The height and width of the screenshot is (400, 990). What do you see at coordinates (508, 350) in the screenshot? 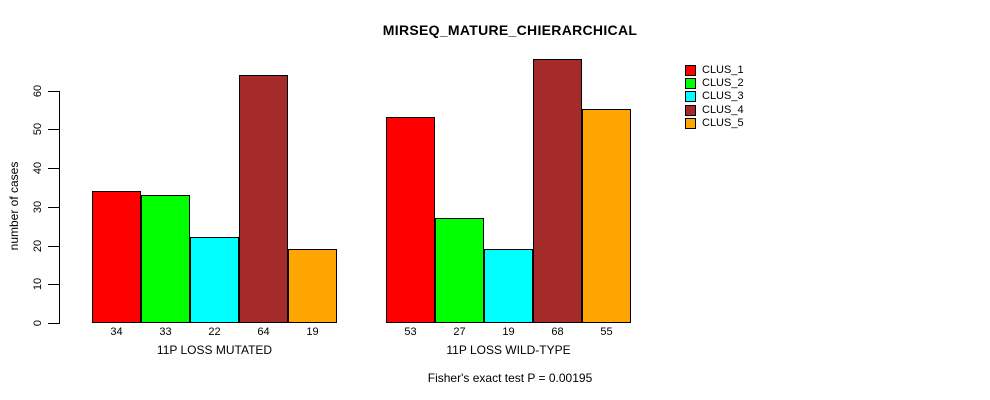
I see `group-label: 11P LOSS WILD-TYPE` at bounding box center [508, 350].